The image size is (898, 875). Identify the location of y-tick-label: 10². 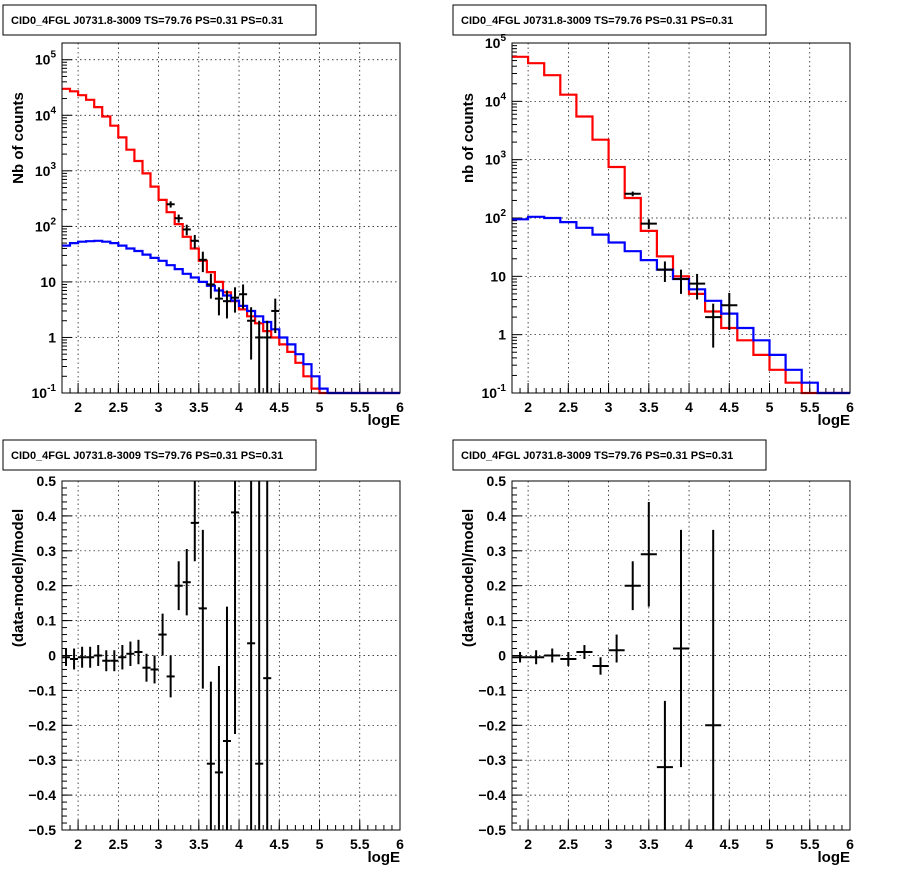
(496, 217).